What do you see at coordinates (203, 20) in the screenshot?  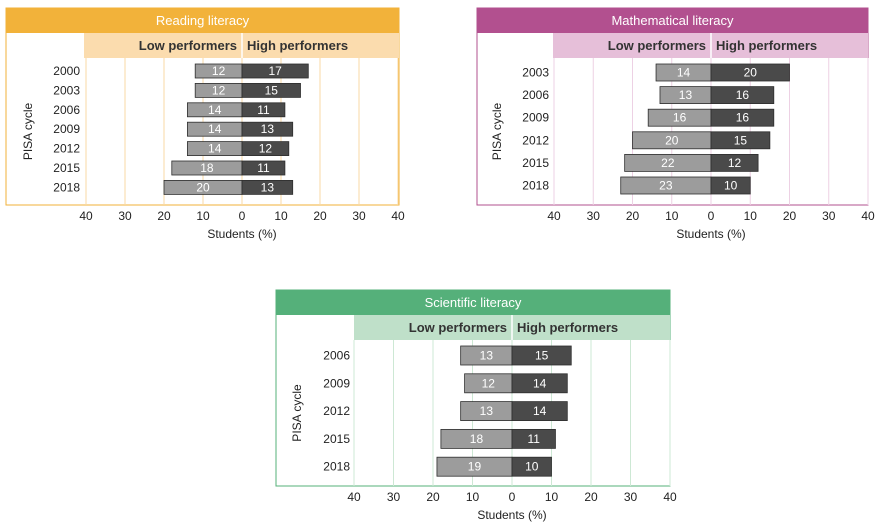 I see `chart-title: Reading literacy` at bounding box center [203, 20].